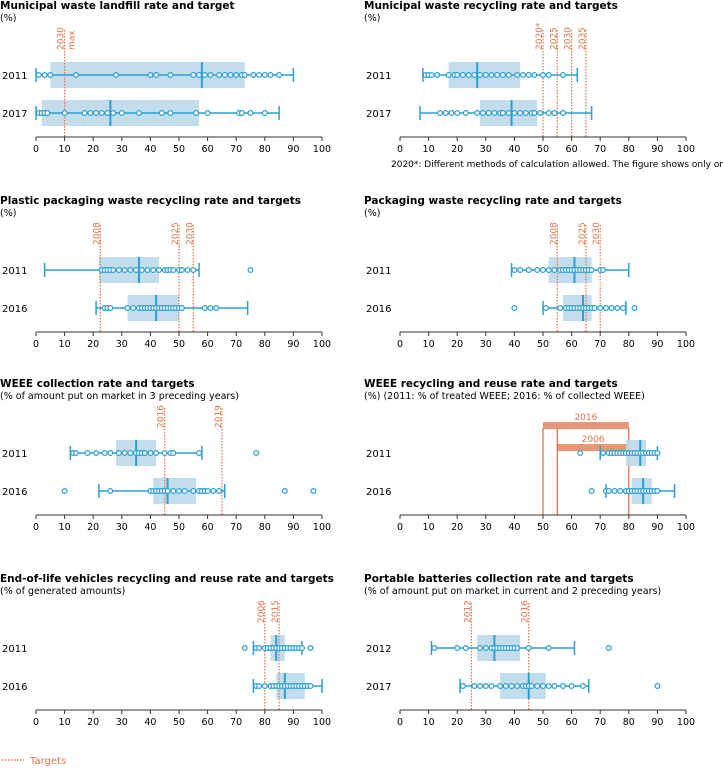  What do you see at coordinates (47, 761) in the screenshot?
I see `legend-label: Targets` at bounding box center [47, 761].